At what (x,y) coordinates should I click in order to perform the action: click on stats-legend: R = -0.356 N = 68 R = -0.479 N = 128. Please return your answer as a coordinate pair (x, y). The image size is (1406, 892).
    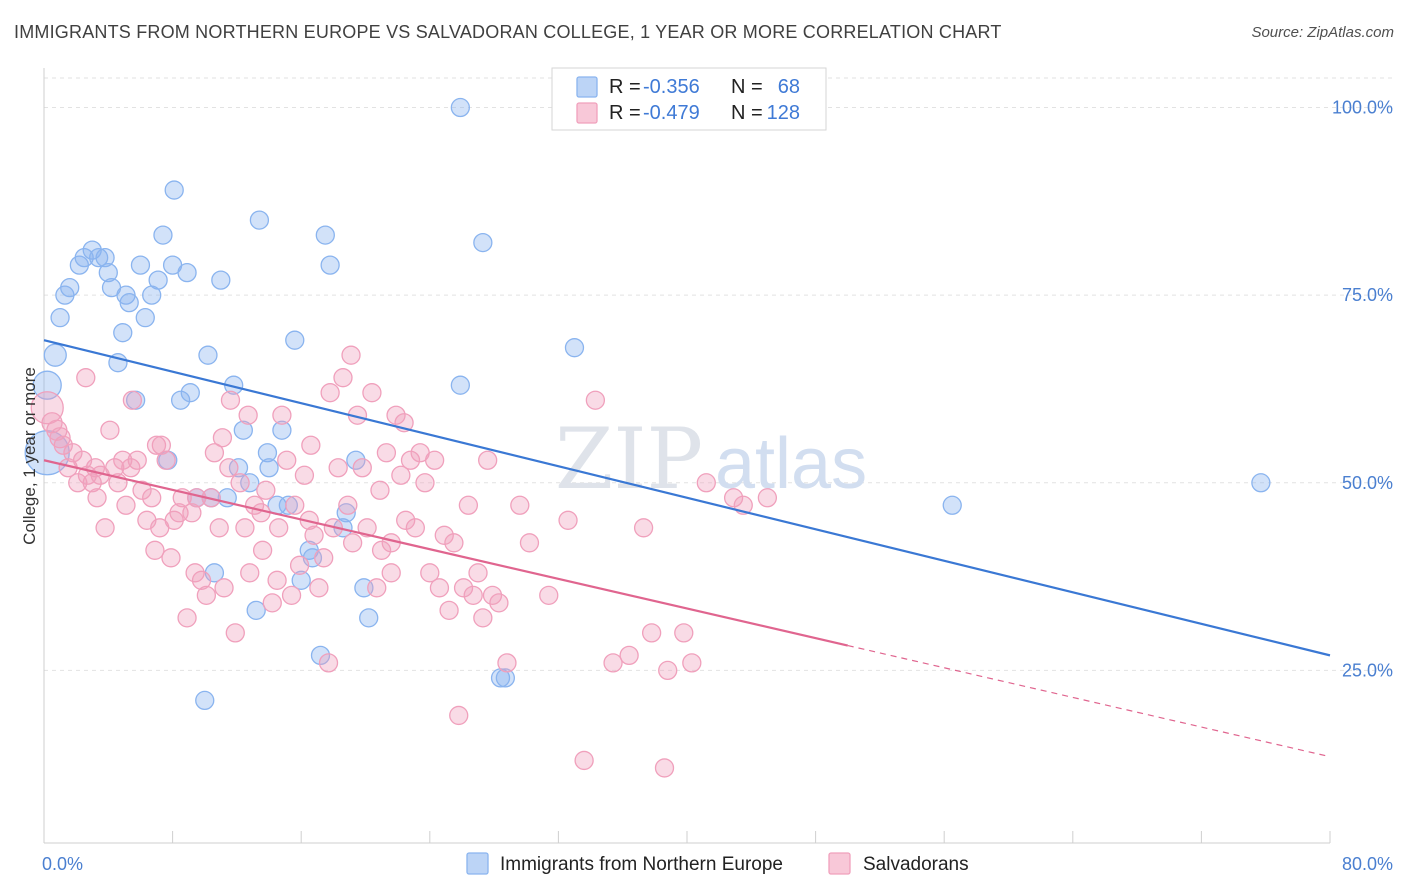
    Looking at the image, I should click on (689, 99).